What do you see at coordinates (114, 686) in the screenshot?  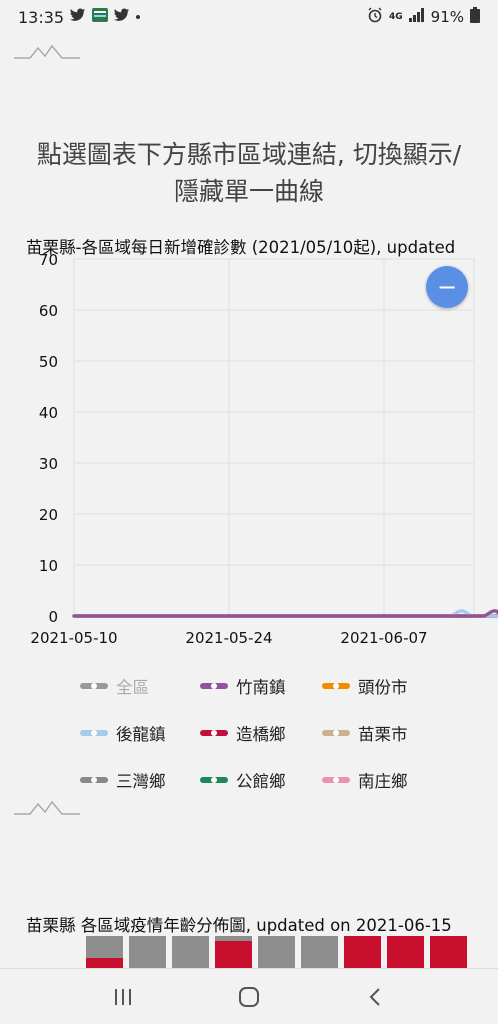 I see `legend-item: 全區` at bounding box center [114, 686].